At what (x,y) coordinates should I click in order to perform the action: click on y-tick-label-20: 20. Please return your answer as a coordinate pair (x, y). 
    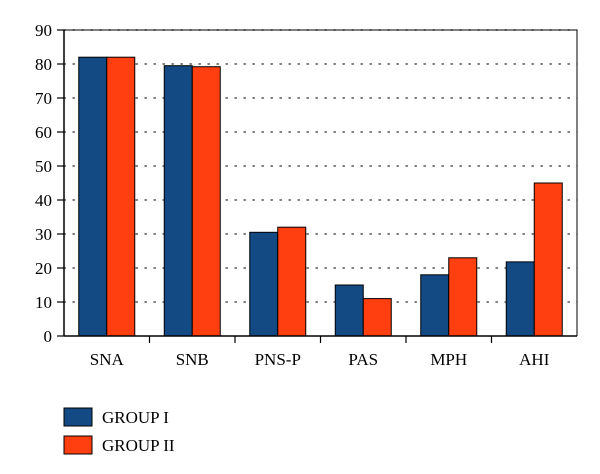
    Looking at the image, I should click on (43, 268).